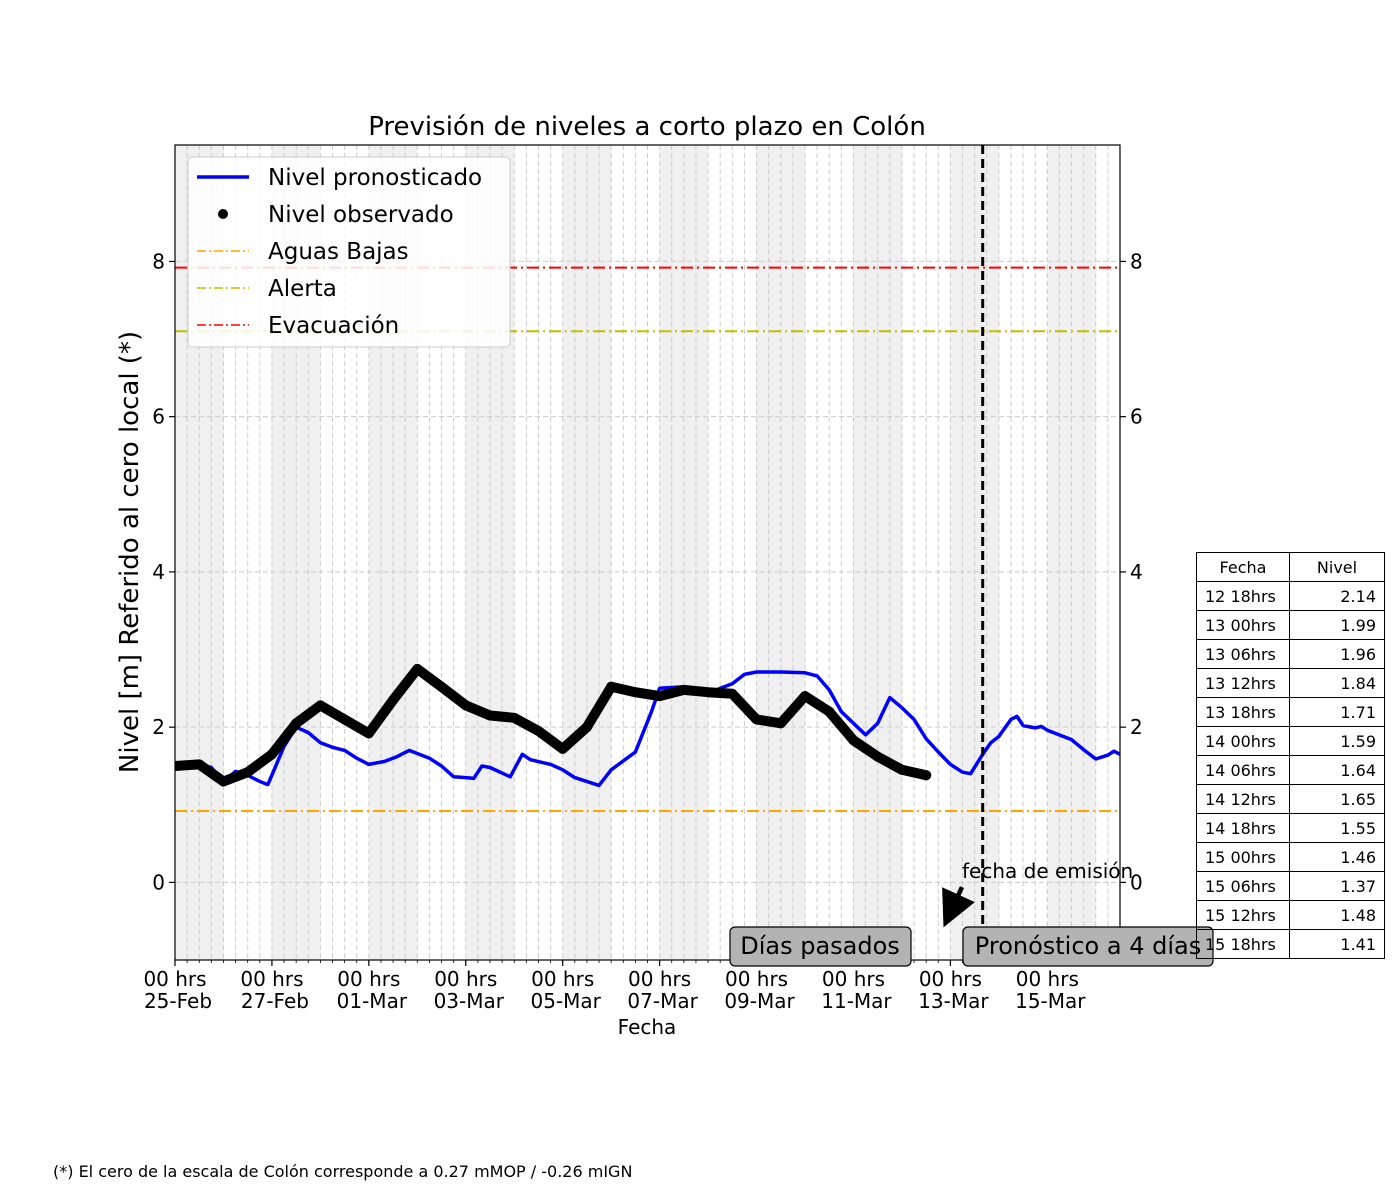  I want to click on y-tick-label-right: 4, so click(1136, 572).